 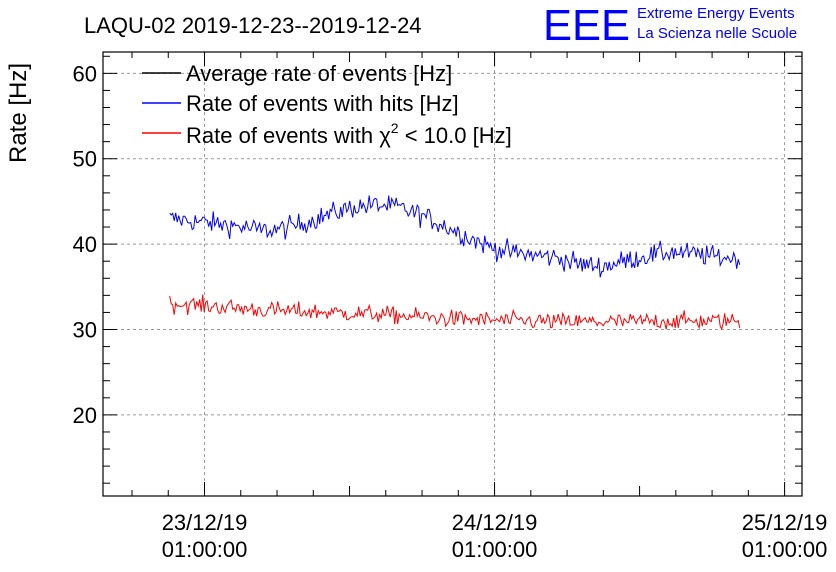 I want to click on y-tick-label: 50, so click(x=85, y=159).